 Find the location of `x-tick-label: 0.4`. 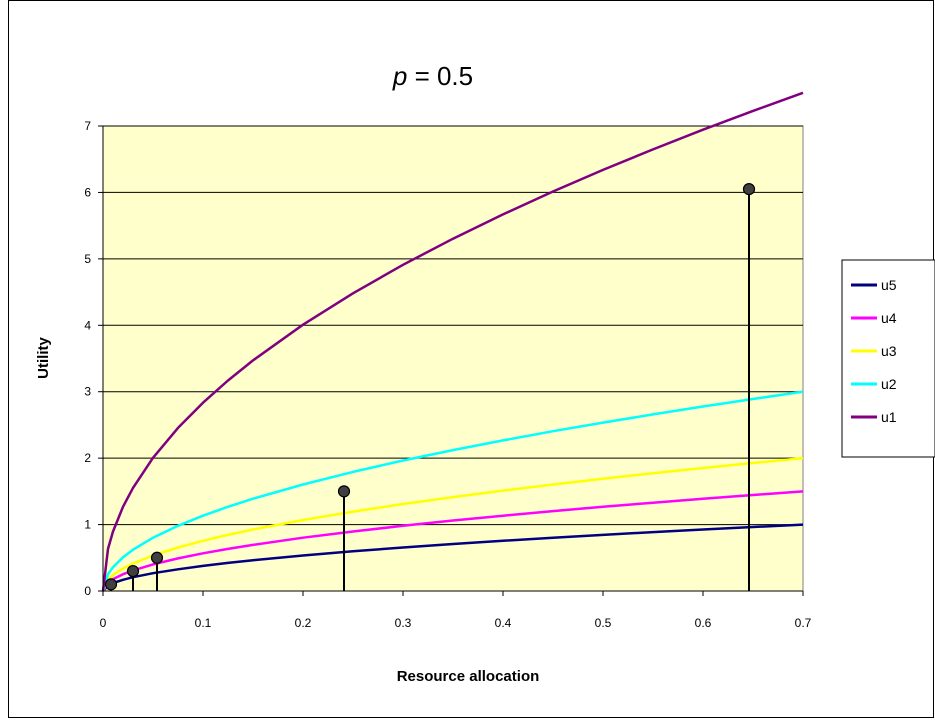

x-tick-label: 0.4 is located at coordinates (503, 623).